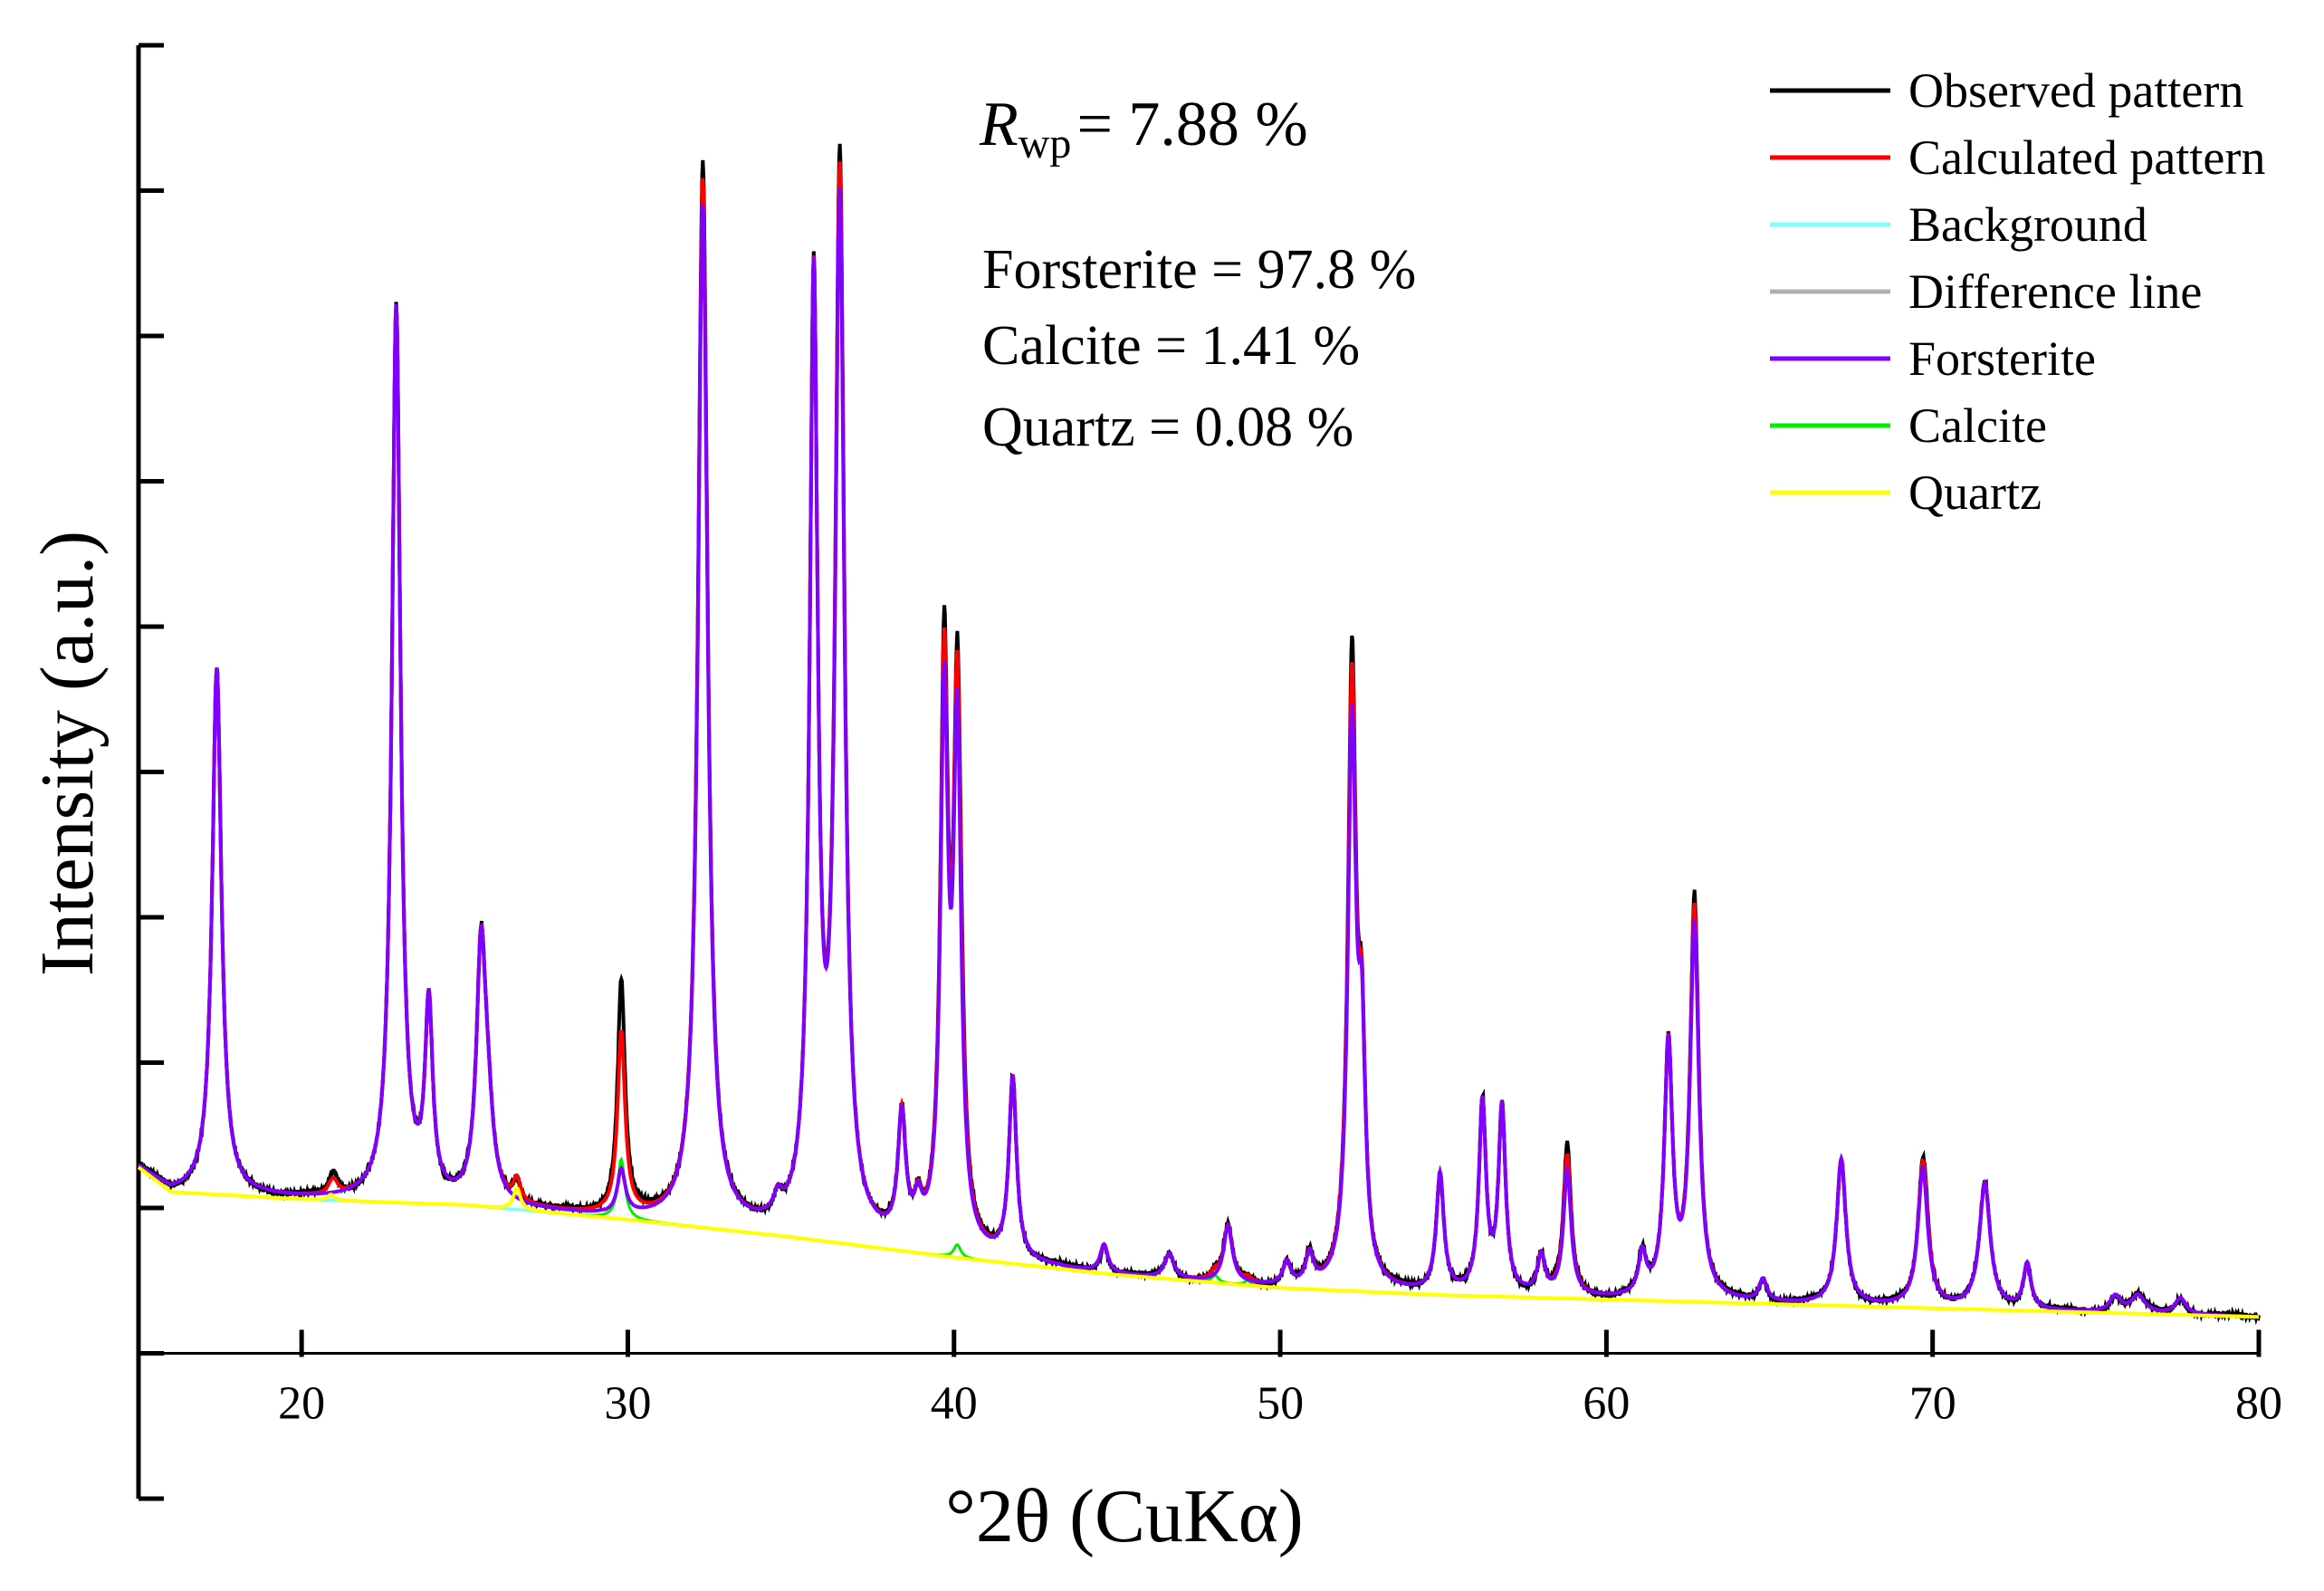  I want to click on legend-label-quartz: Quartz, so click(1975, 493).